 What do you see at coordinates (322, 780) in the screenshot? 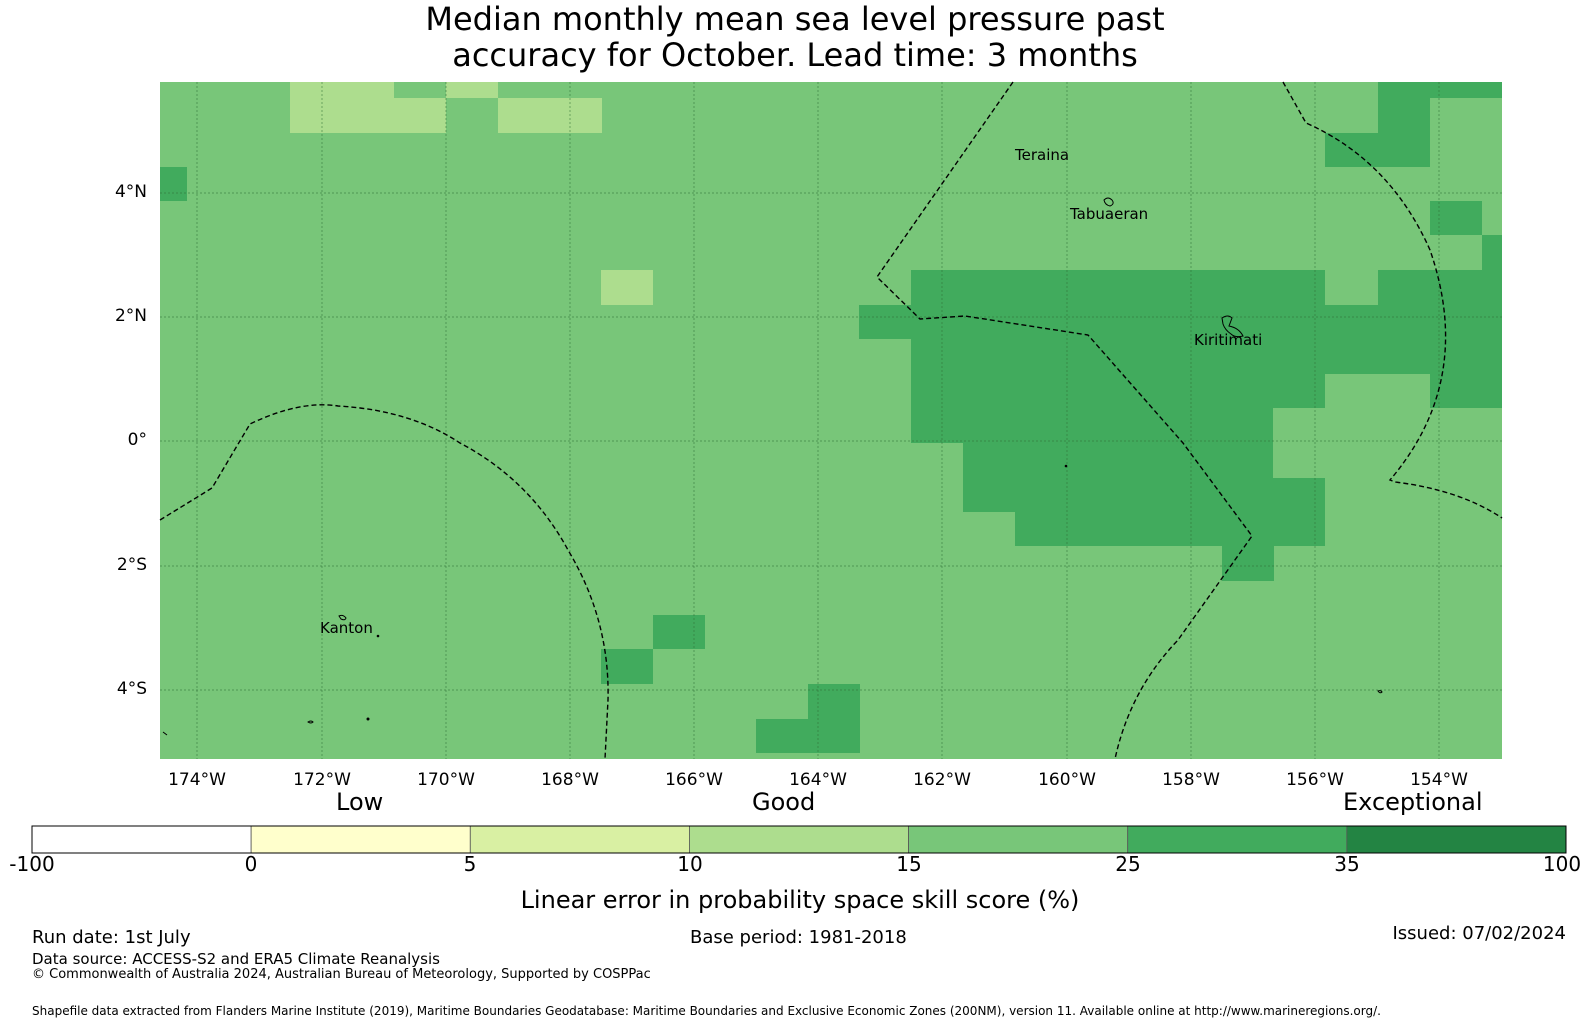
I see `x-tick-label: 172°W` at bounding box center [322, 780].